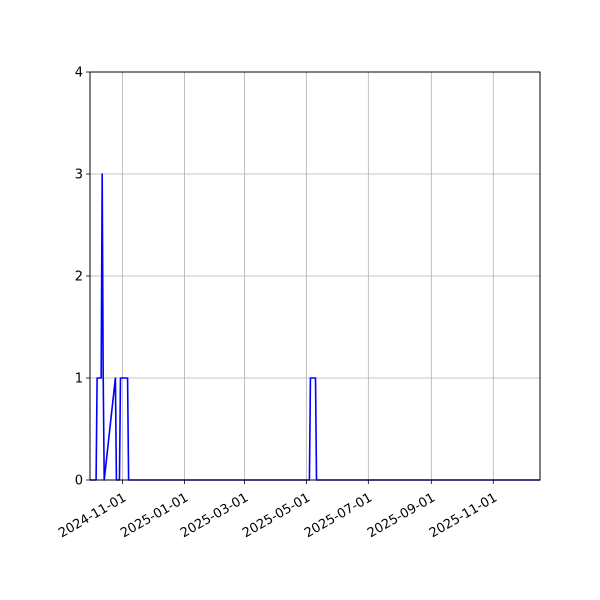 Image resolution: width=600 pixels, height=600 pixels. I want to click on y-tick-label: 3, so click(79, 175).